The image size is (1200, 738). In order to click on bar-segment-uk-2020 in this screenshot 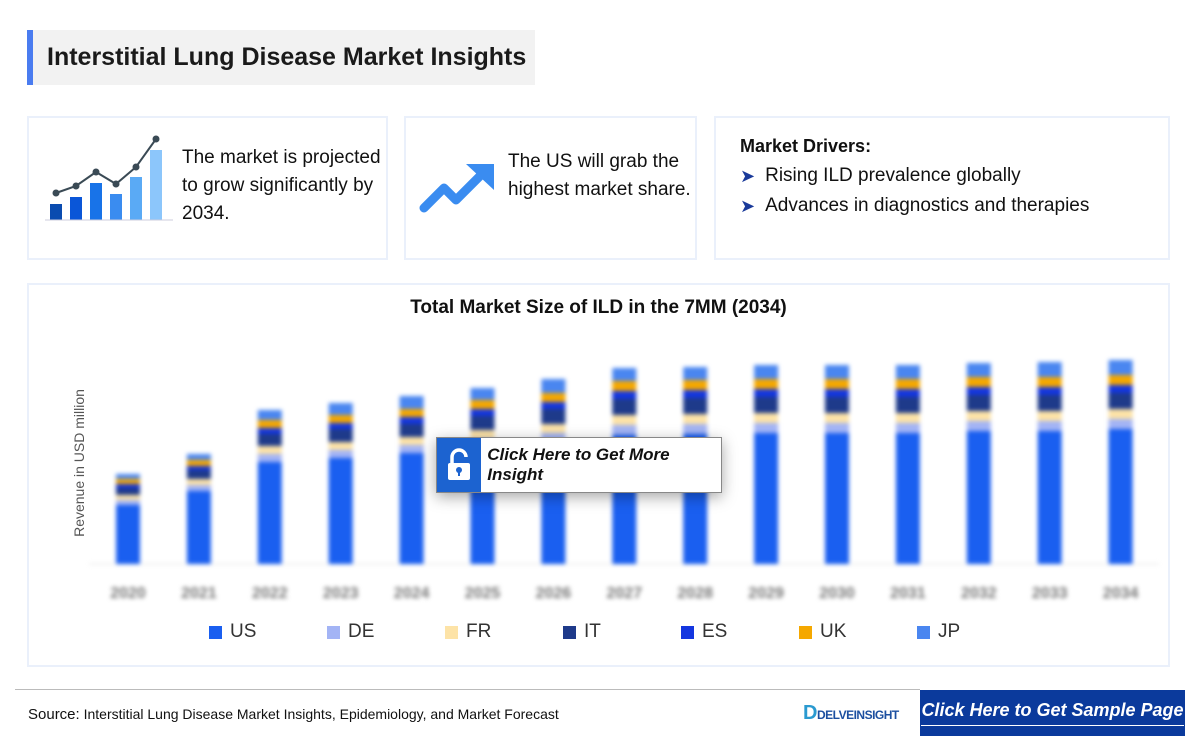, I will do `click(128, 481)`.